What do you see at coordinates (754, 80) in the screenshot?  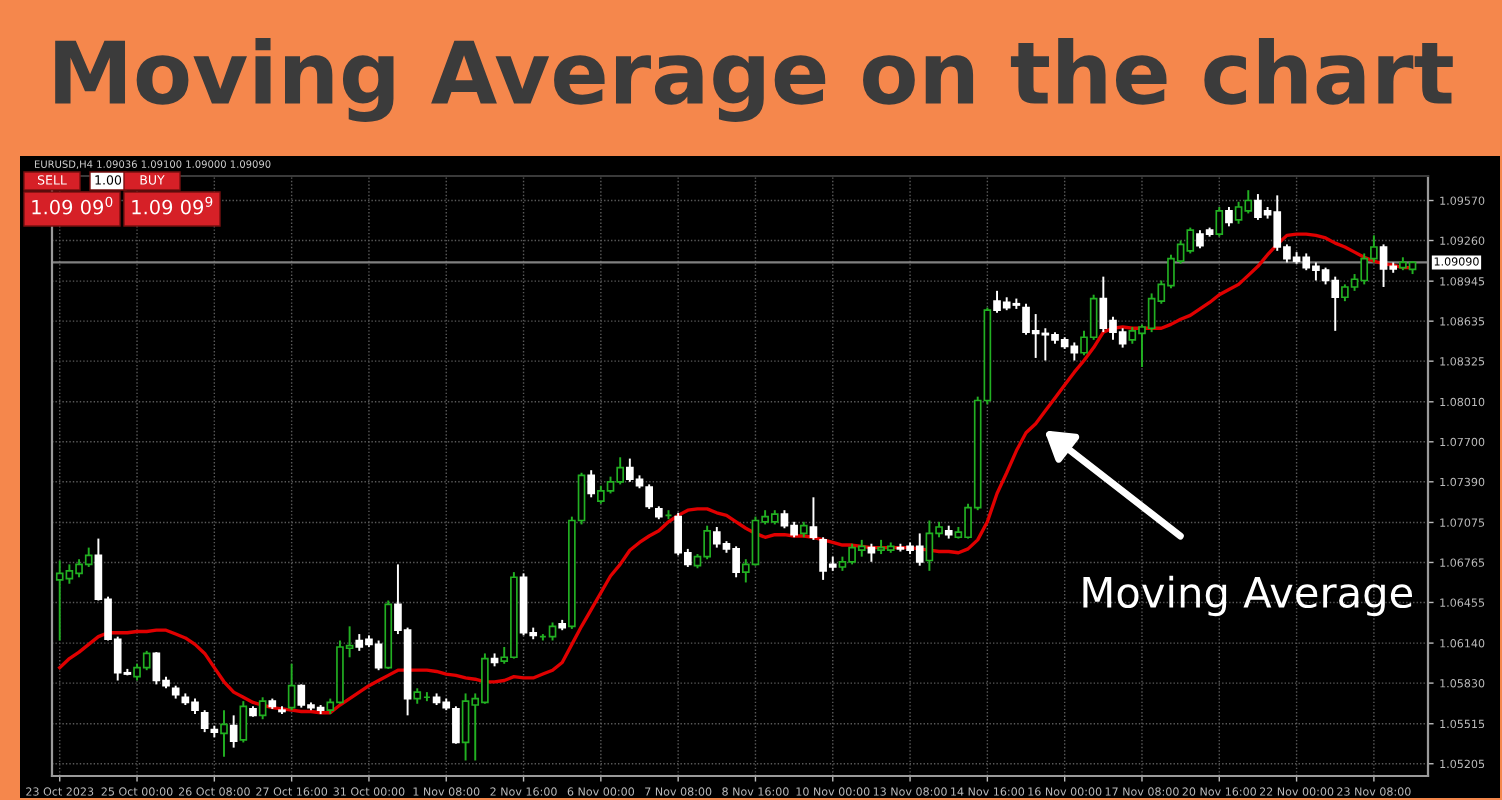 I see `chart-title: Moving Average on the chart` at bounding box center [754, 80].